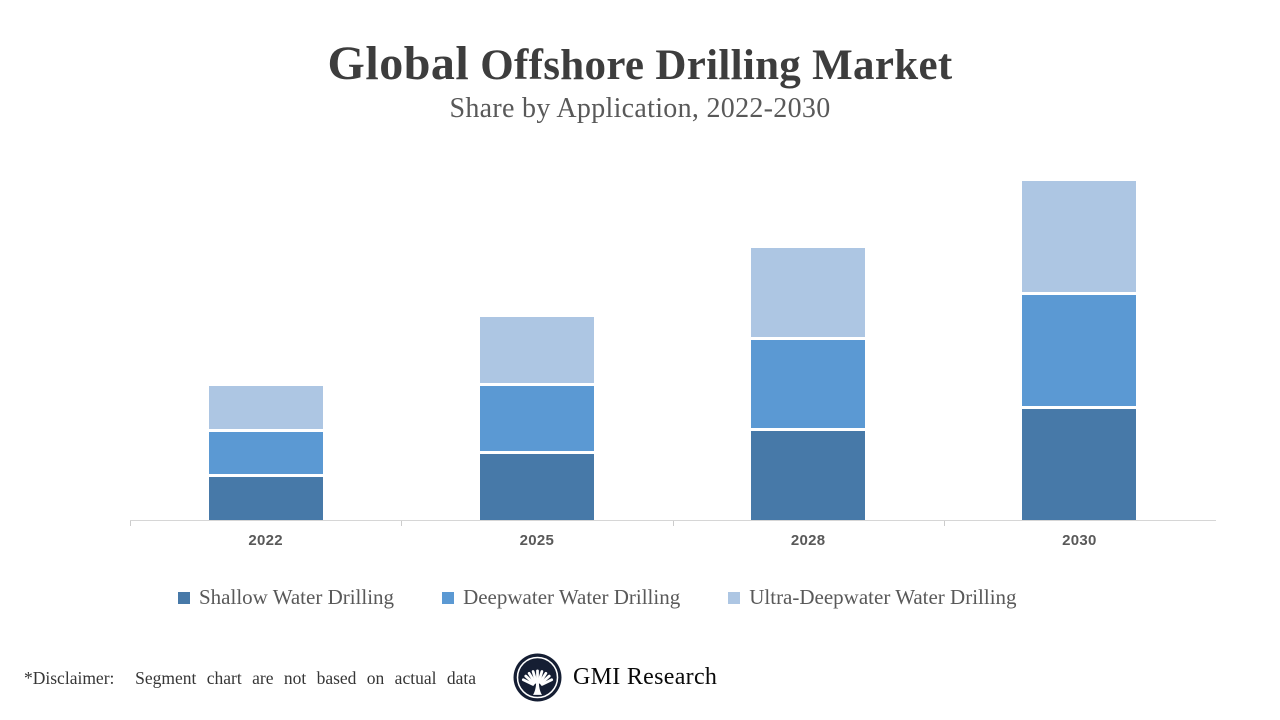  Describe the element at coordinates (297, 597) in the screenshot. I see `legend-label: Shallow Water Drilling` at that location.